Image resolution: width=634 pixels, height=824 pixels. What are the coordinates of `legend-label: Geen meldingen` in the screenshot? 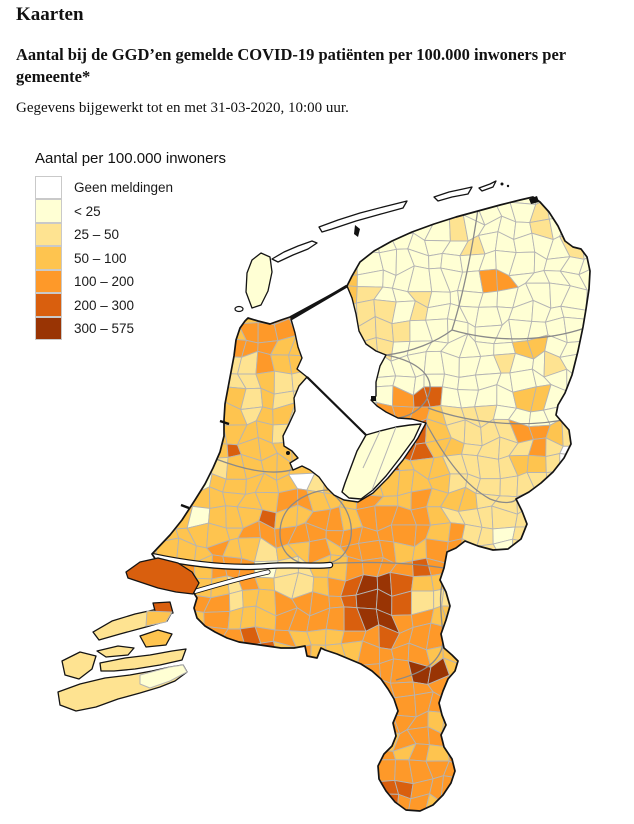 It's located at (124, 188).